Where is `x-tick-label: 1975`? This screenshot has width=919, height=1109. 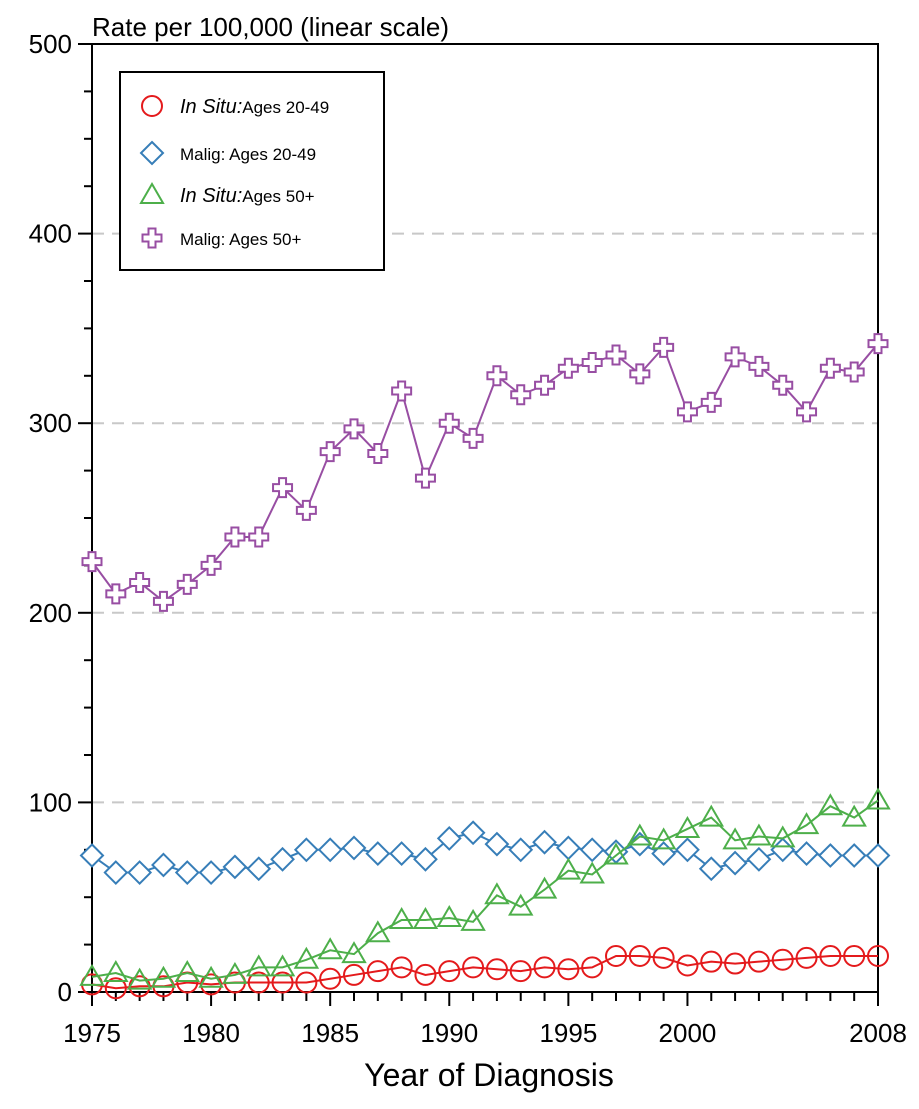
x-tick-label: 1975 is located at coordinates (92, 1033).